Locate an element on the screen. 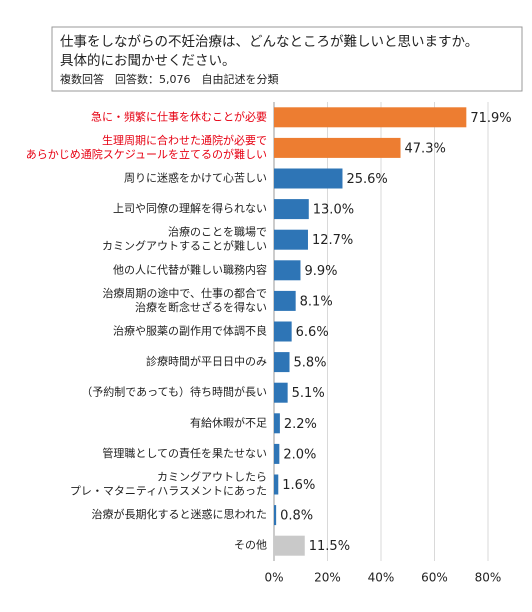 The image size is (532, 612). value-label: 2.2% is located at coordinates (300, 424).